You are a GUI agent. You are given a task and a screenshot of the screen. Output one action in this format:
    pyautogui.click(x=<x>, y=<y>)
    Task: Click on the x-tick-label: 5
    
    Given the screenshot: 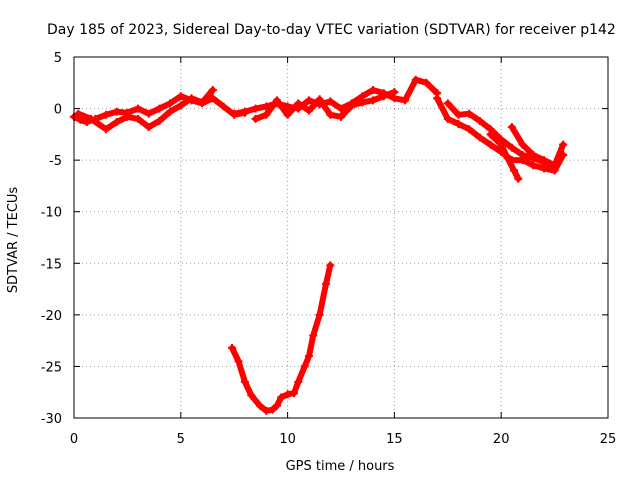 What is the action you would take?
    pyautogui.click(x=181, y=439)
    